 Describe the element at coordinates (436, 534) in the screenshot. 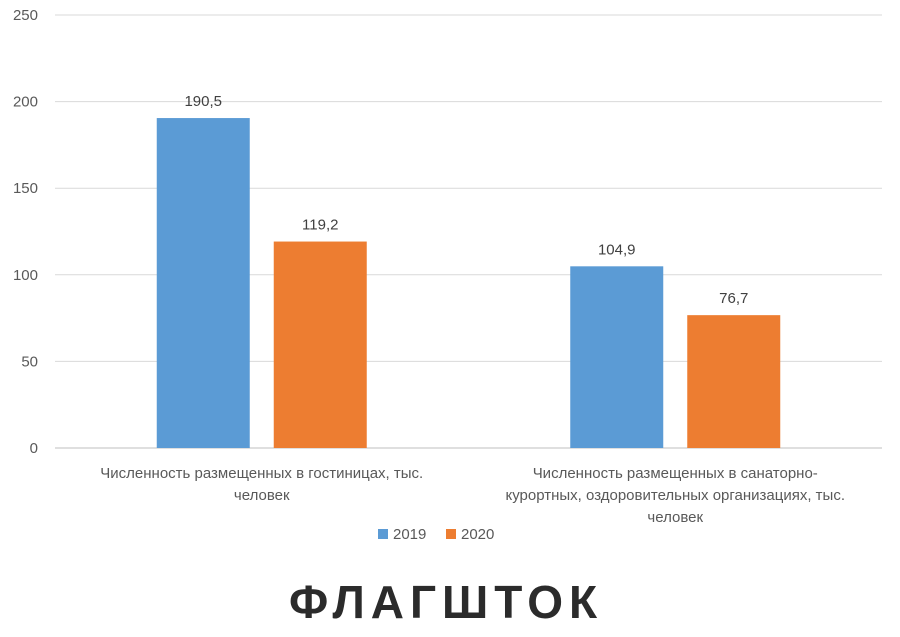

I see `legend: 2019 2020` at that location.